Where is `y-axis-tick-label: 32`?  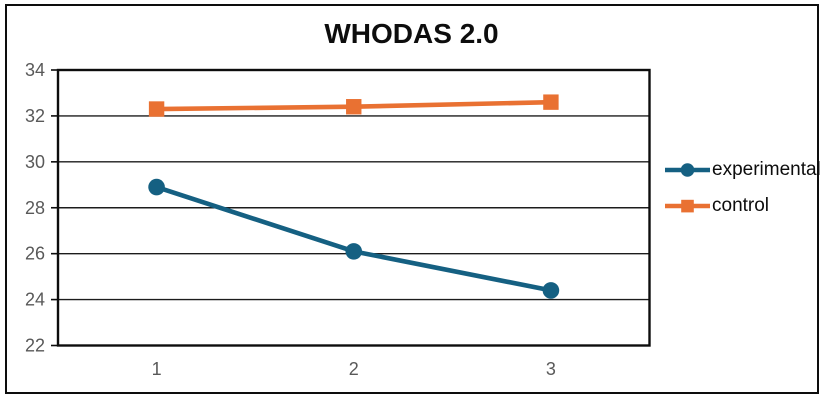 y-axis-tick-label: 32 is located at coordinates (35, 116).